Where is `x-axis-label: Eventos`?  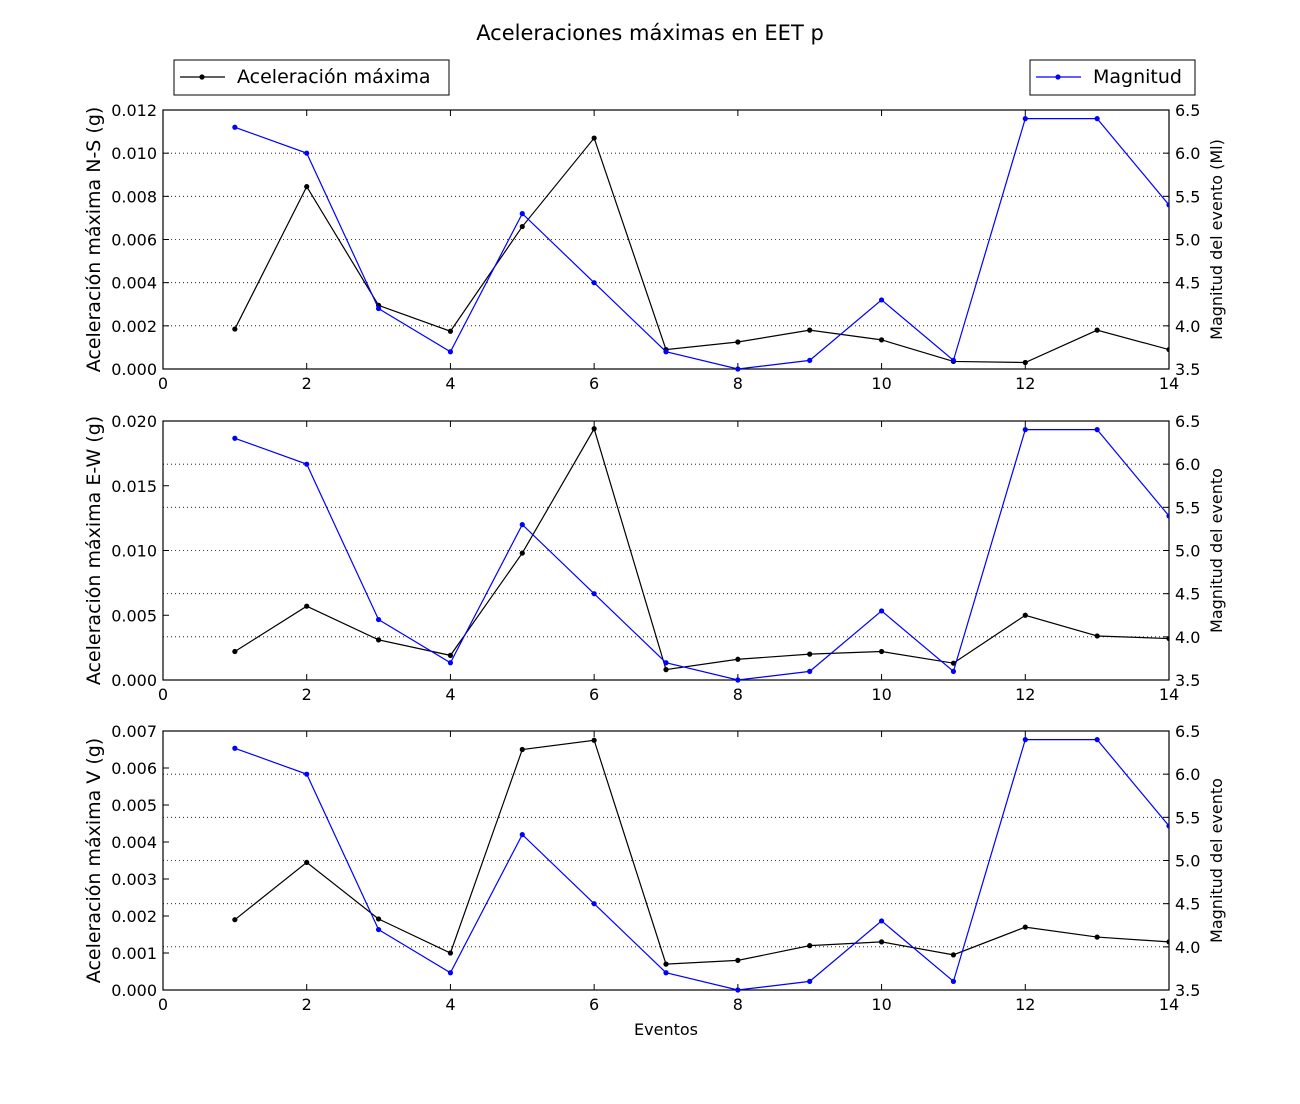 x-axis-label: Eventos is located at coordinates (666, 1029).